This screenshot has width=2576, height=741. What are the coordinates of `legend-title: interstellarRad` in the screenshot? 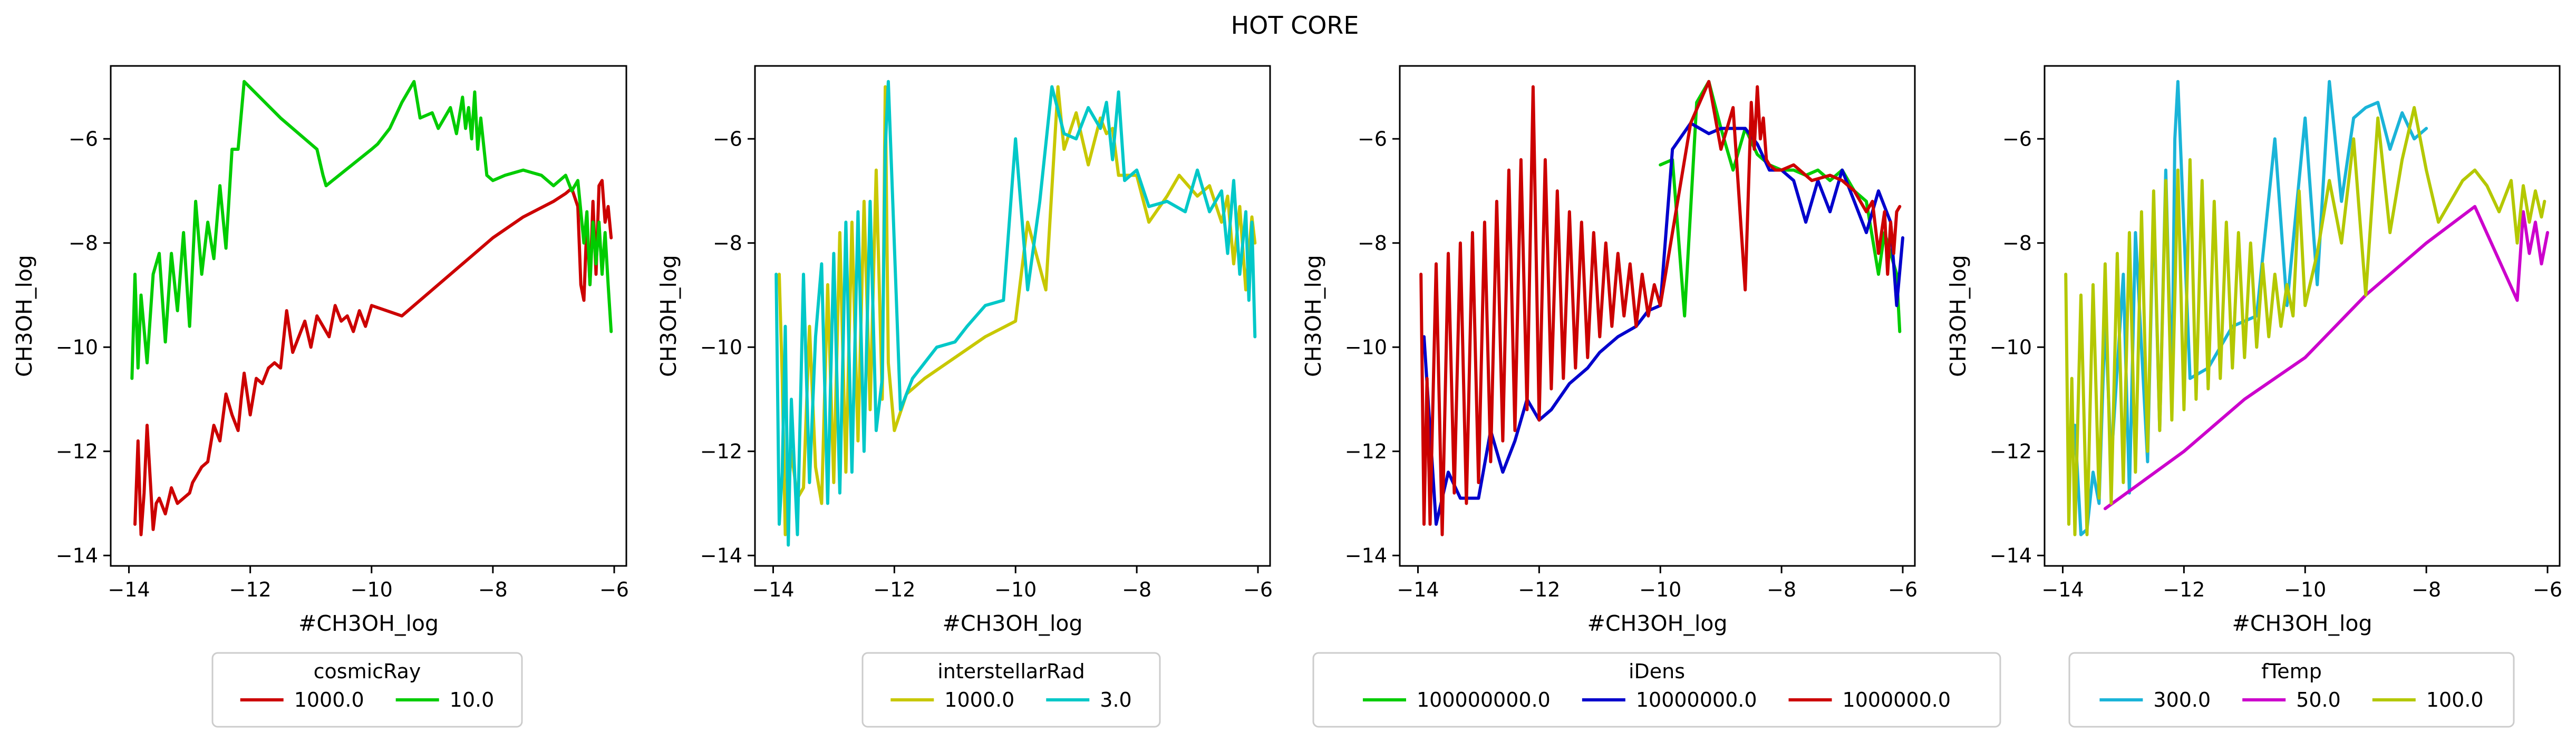 It's located at (1011, 671).